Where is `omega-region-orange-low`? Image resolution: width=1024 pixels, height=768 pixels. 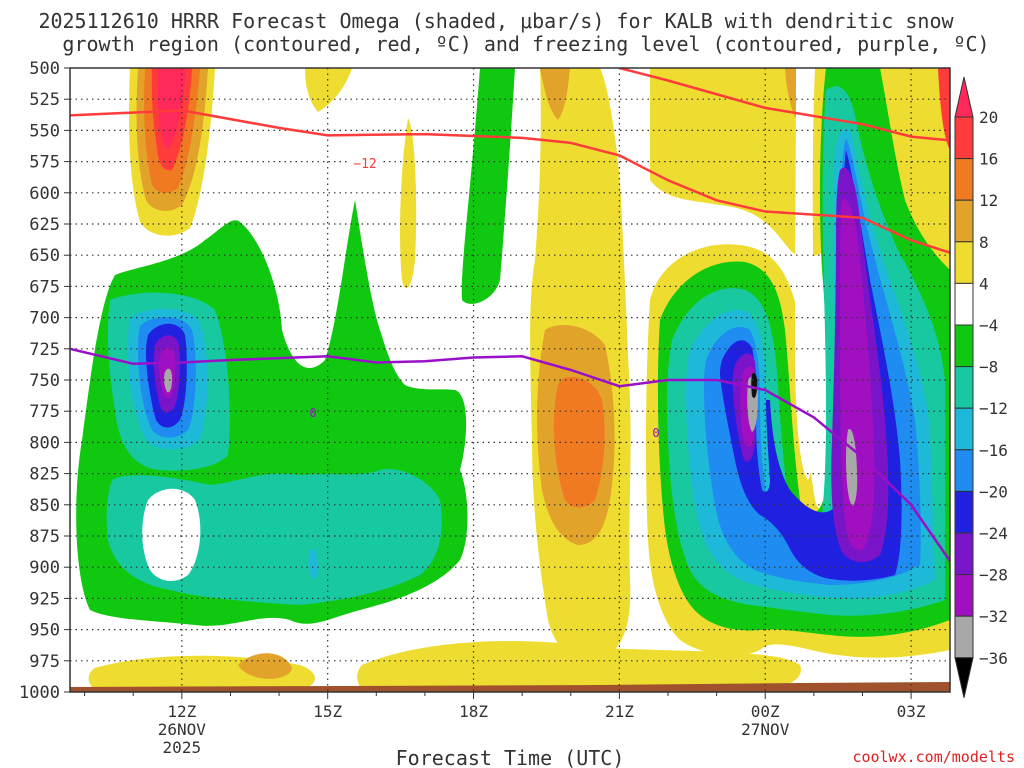
omega-region-orange-low is located at coordinates (265, 666).